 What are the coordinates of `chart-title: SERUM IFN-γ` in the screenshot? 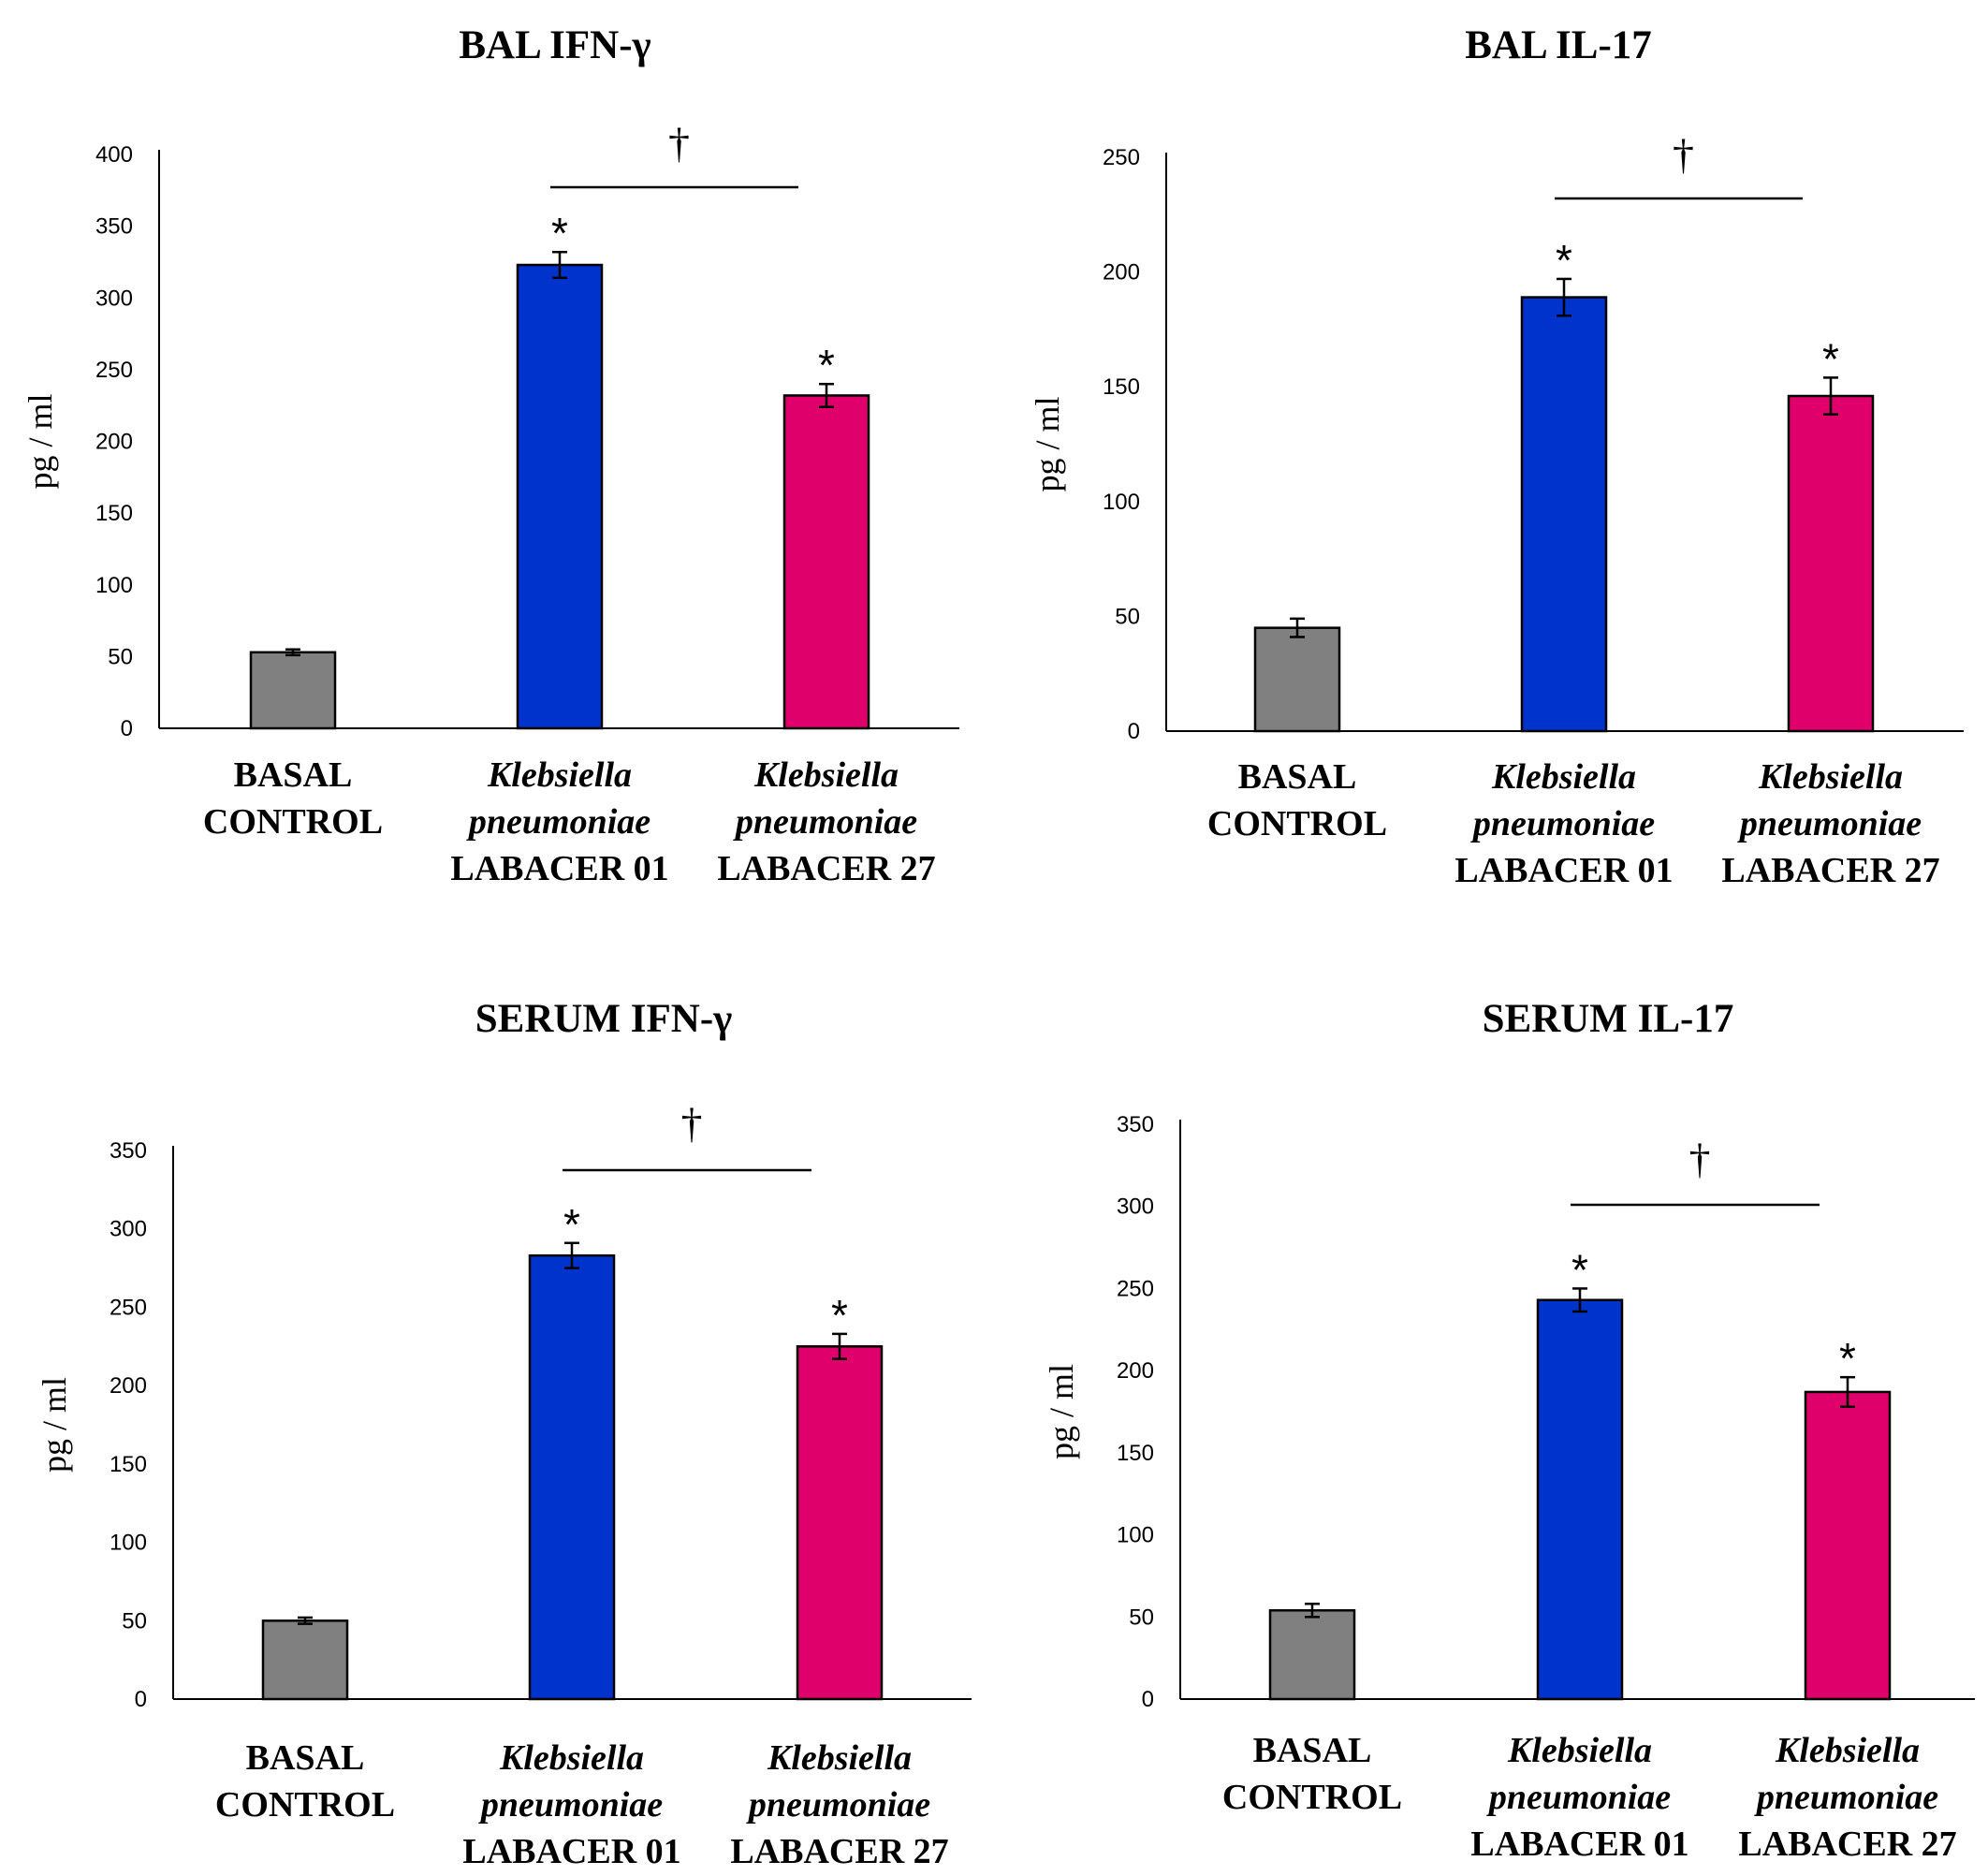 It's located at (604, 1019).